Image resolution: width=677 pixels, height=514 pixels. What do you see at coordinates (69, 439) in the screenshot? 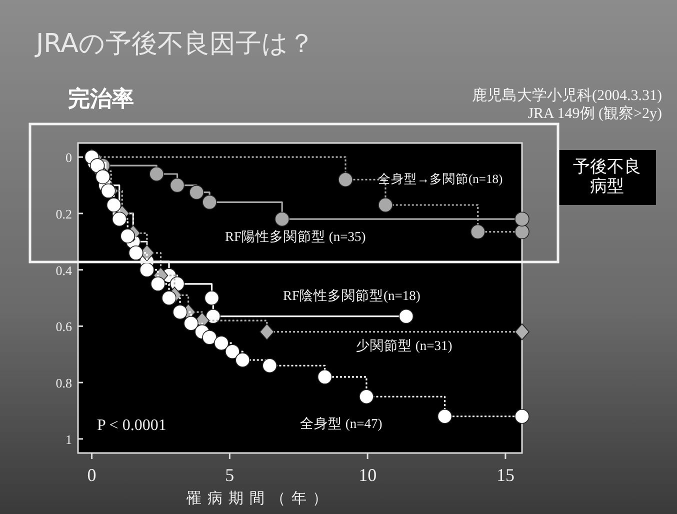
I see `y-tick-label: 1` at bounding box center [69, 439].